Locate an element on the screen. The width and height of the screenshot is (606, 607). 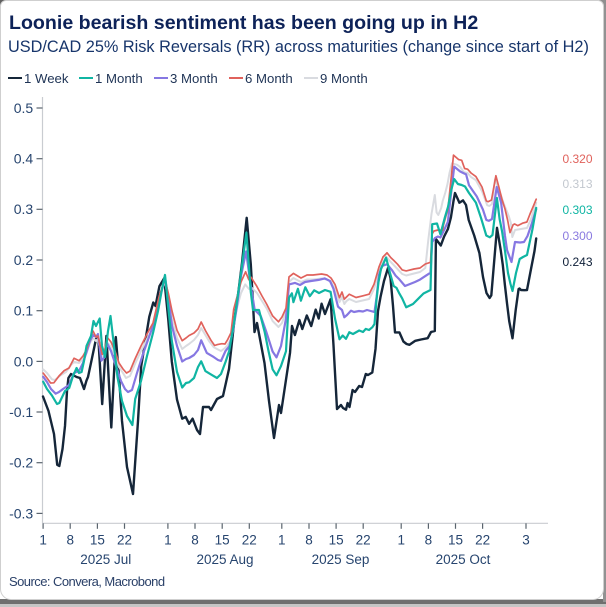
svg-text: 2025 Jul is located at coordinates (105, 559).